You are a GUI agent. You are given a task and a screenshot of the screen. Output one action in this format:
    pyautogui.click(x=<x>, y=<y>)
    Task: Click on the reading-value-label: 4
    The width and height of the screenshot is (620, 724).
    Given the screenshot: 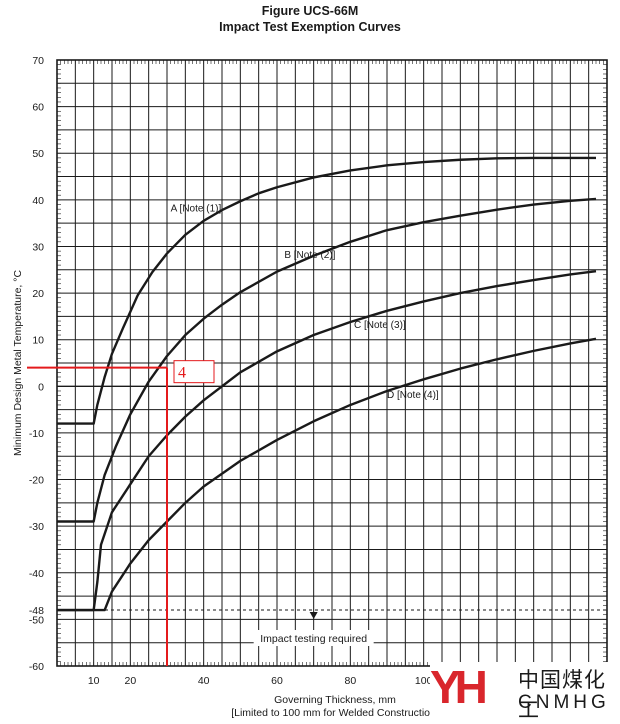 What is the action you would take?
    pyautogui.click(x=182, y=373)
    